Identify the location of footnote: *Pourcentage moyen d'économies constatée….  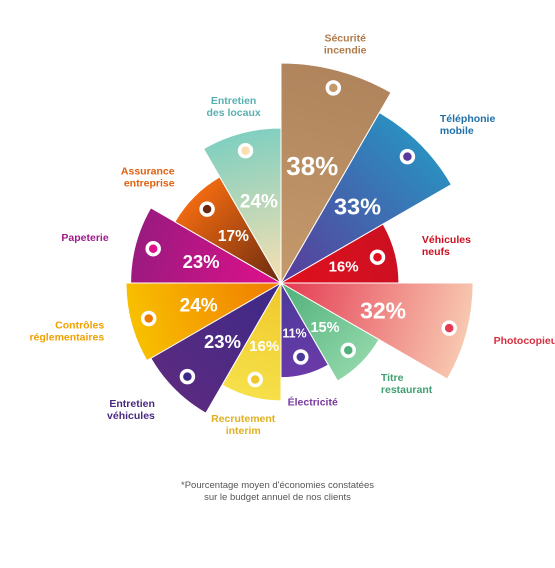
(277, 492).